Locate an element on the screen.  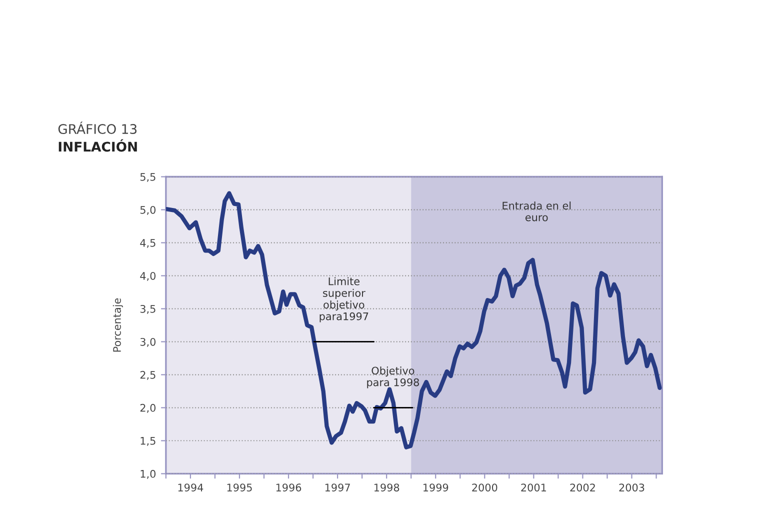
y-tick-label: 5,0 is located at coordinates (148, 210).